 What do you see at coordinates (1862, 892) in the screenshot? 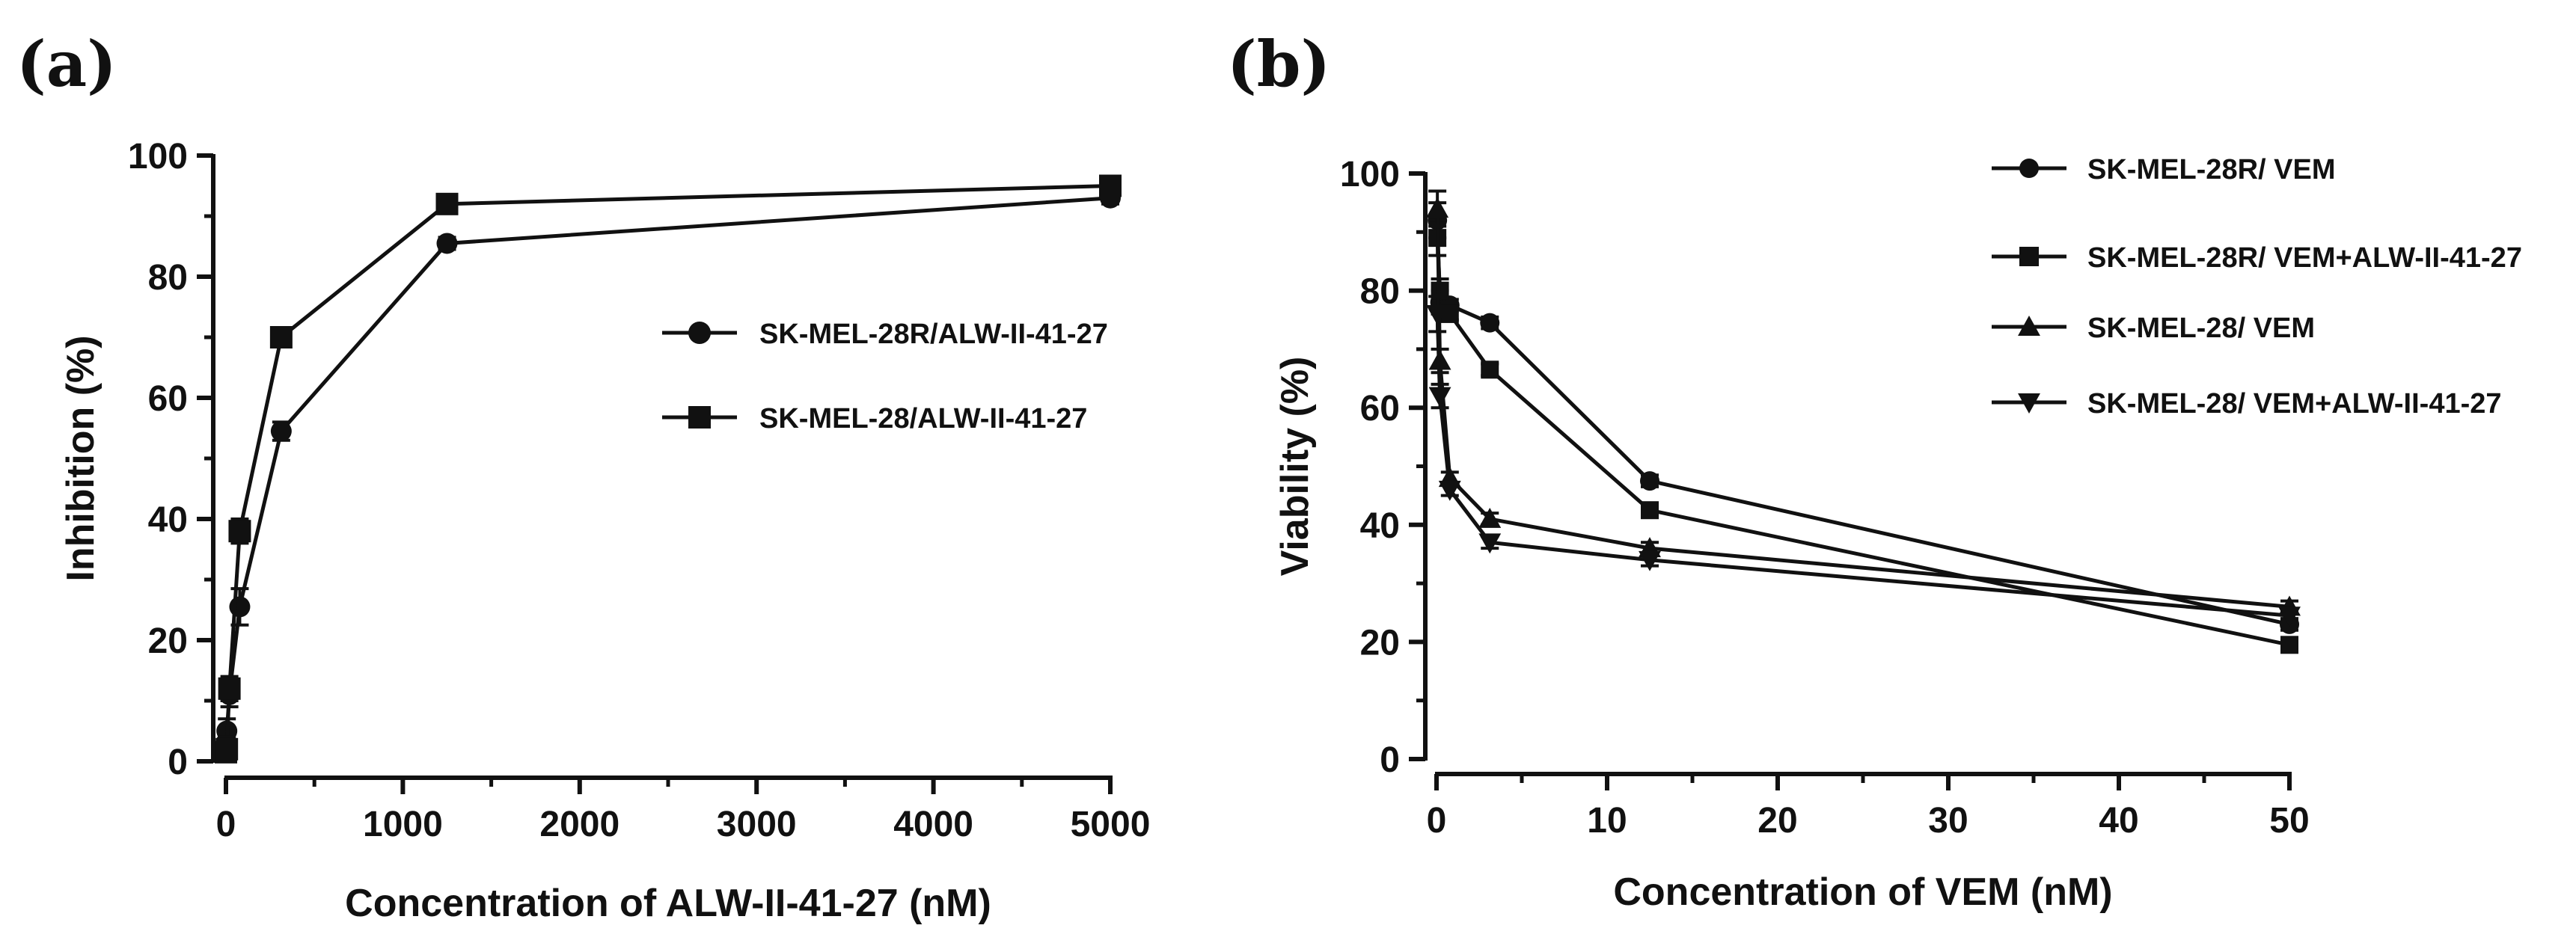
I see `x-axis-title: Concentration of VEM (nM)` at bounding box center [1862, 892].